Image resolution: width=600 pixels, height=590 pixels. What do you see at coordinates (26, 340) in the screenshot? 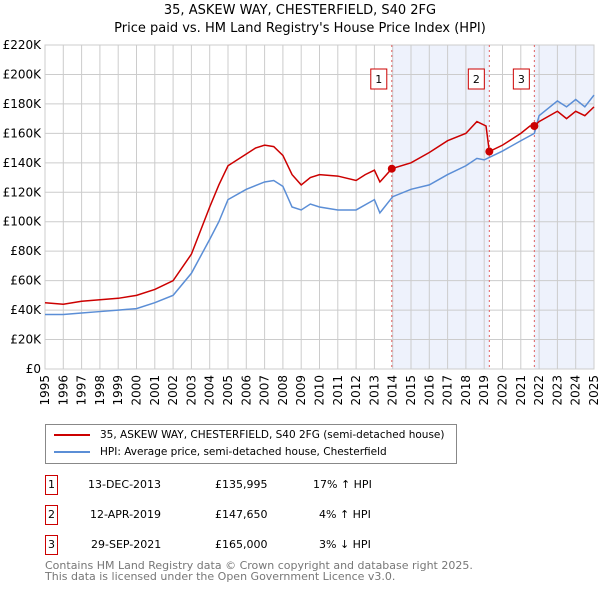
I see `y-tick-label: £20K` at bounding box center [26, 340].